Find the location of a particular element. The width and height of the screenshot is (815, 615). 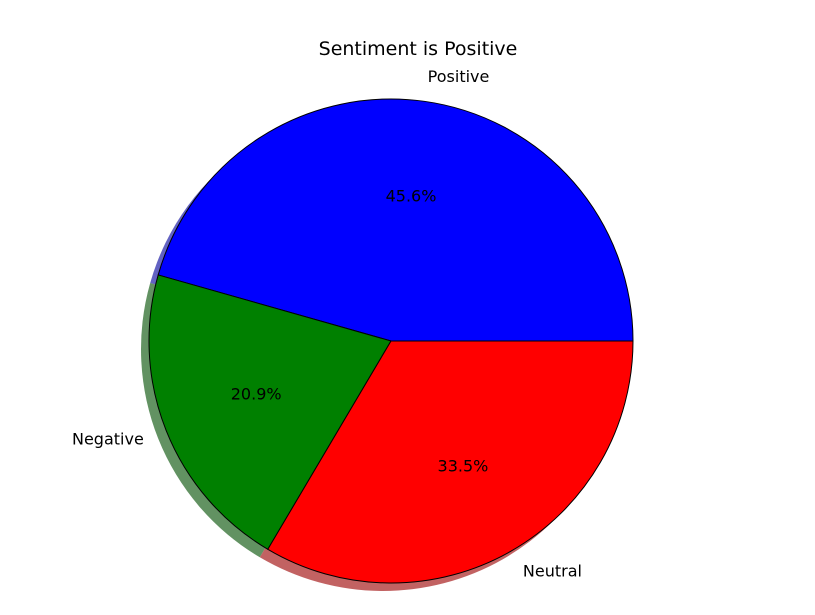

slice-percent-positive: 45.6% is located at coordinates (411, 196).